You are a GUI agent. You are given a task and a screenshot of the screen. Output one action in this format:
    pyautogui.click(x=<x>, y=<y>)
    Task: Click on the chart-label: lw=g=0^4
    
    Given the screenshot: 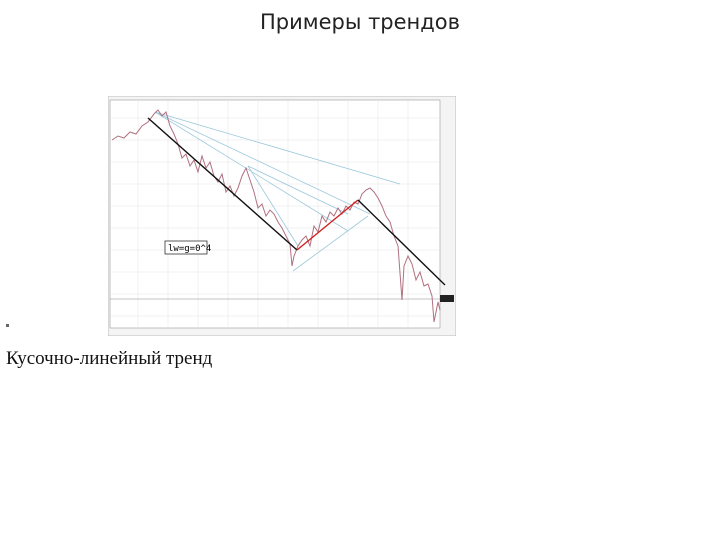 What is the action you would take?
    pyautogui.click(x=189, y=249)
    